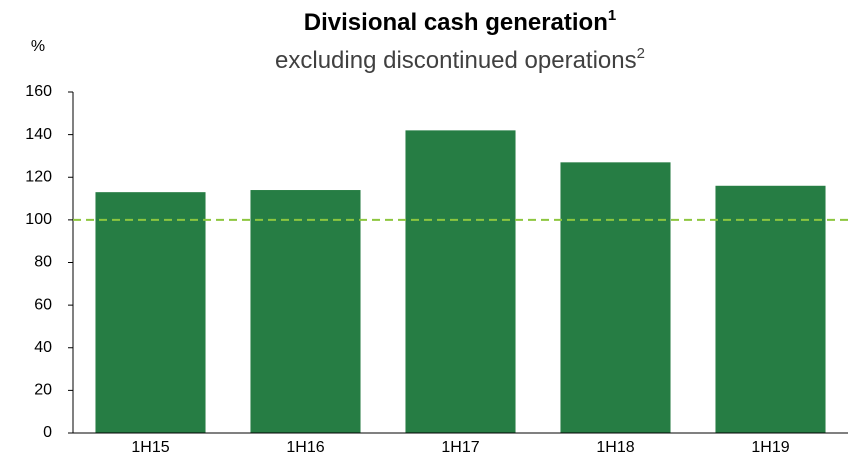  Describe the element at coordinates (615, 447) in the screenshot. I see `x-tick-label: 1H18` at that location.